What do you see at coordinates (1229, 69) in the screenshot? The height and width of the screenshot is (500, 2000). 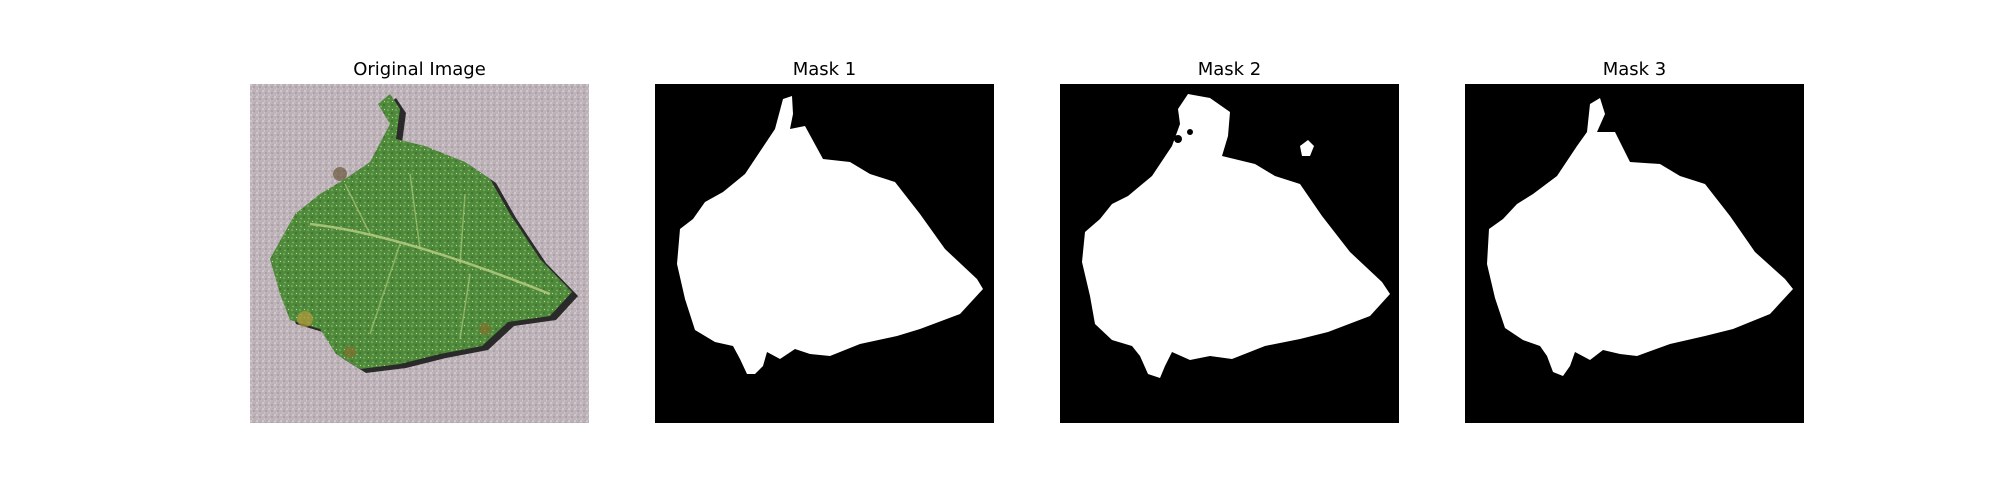 I see `mask-2-title: Mask 2` at bounding box center [1229, 69].